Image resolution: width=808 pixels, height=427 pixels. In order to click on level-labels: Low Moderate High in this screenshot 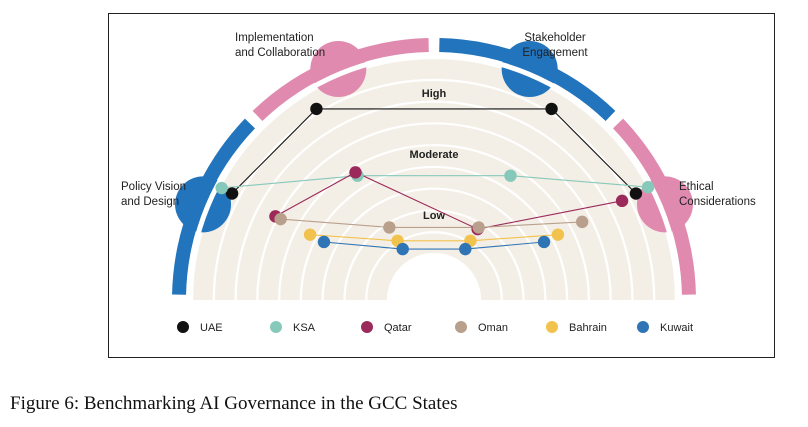, I will do `click(434, 155)`.